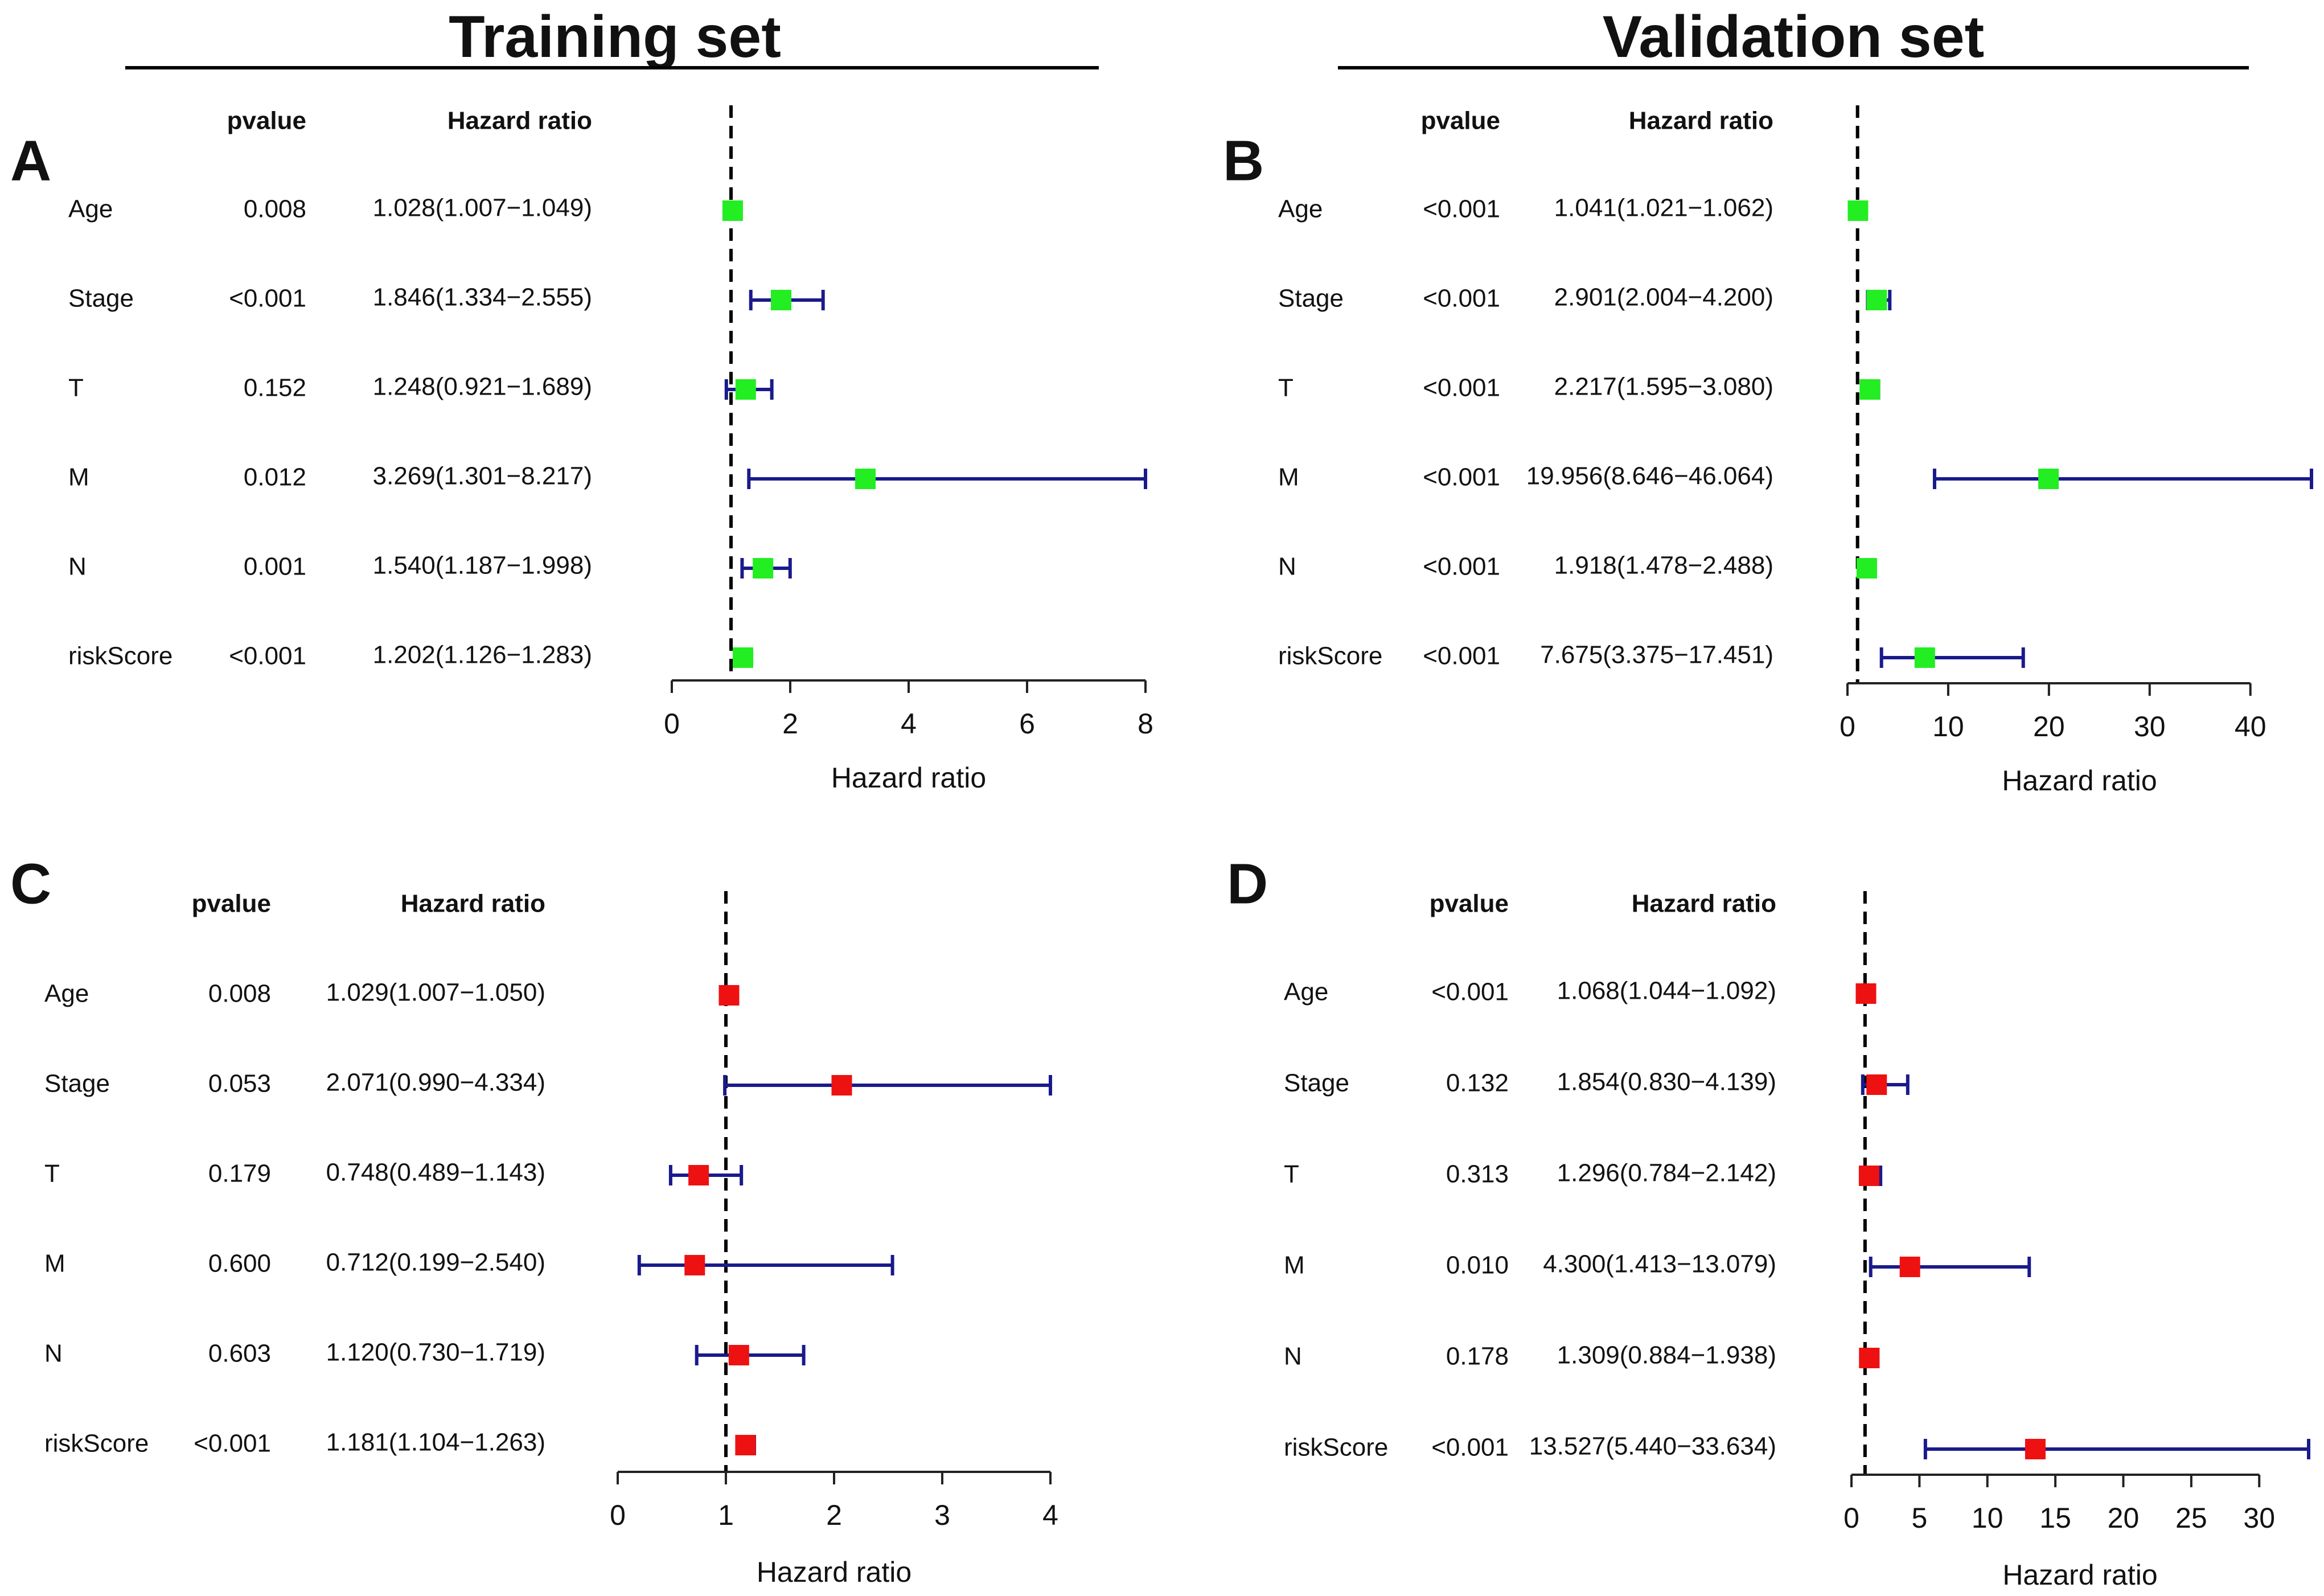 This screenshot has width=2324, height=1596. What do you see at coordinates (31, 884) in the screenshot?
I see `panel-letter: C` at bounding box center [31, 884].